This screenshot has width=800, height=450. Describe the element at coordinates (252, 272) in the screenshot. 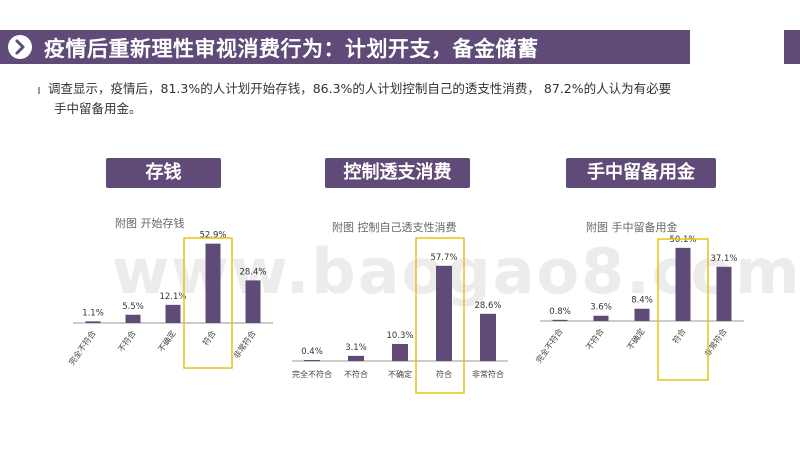

I see `value-label-strongly-agree: 28.4%` at that location.